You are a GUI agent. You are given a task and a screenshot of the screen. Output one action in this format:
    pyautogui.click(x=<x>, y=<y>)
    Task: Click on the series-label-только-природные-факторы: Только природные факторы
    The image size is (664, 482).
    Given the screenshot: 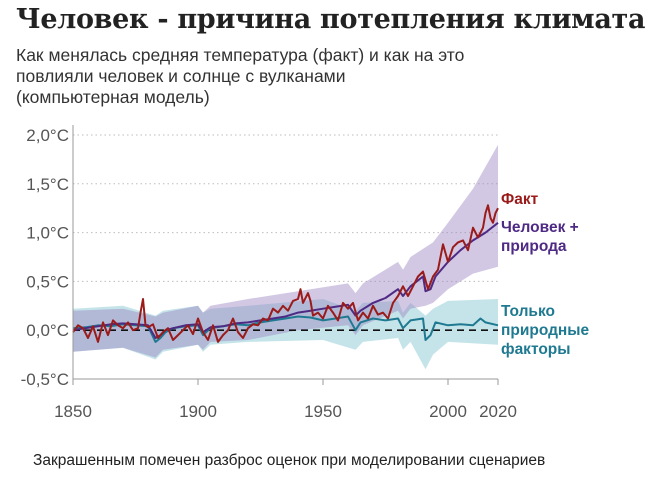 What is the action you would take?
    pyautogui.click(x=545, y=330)
    